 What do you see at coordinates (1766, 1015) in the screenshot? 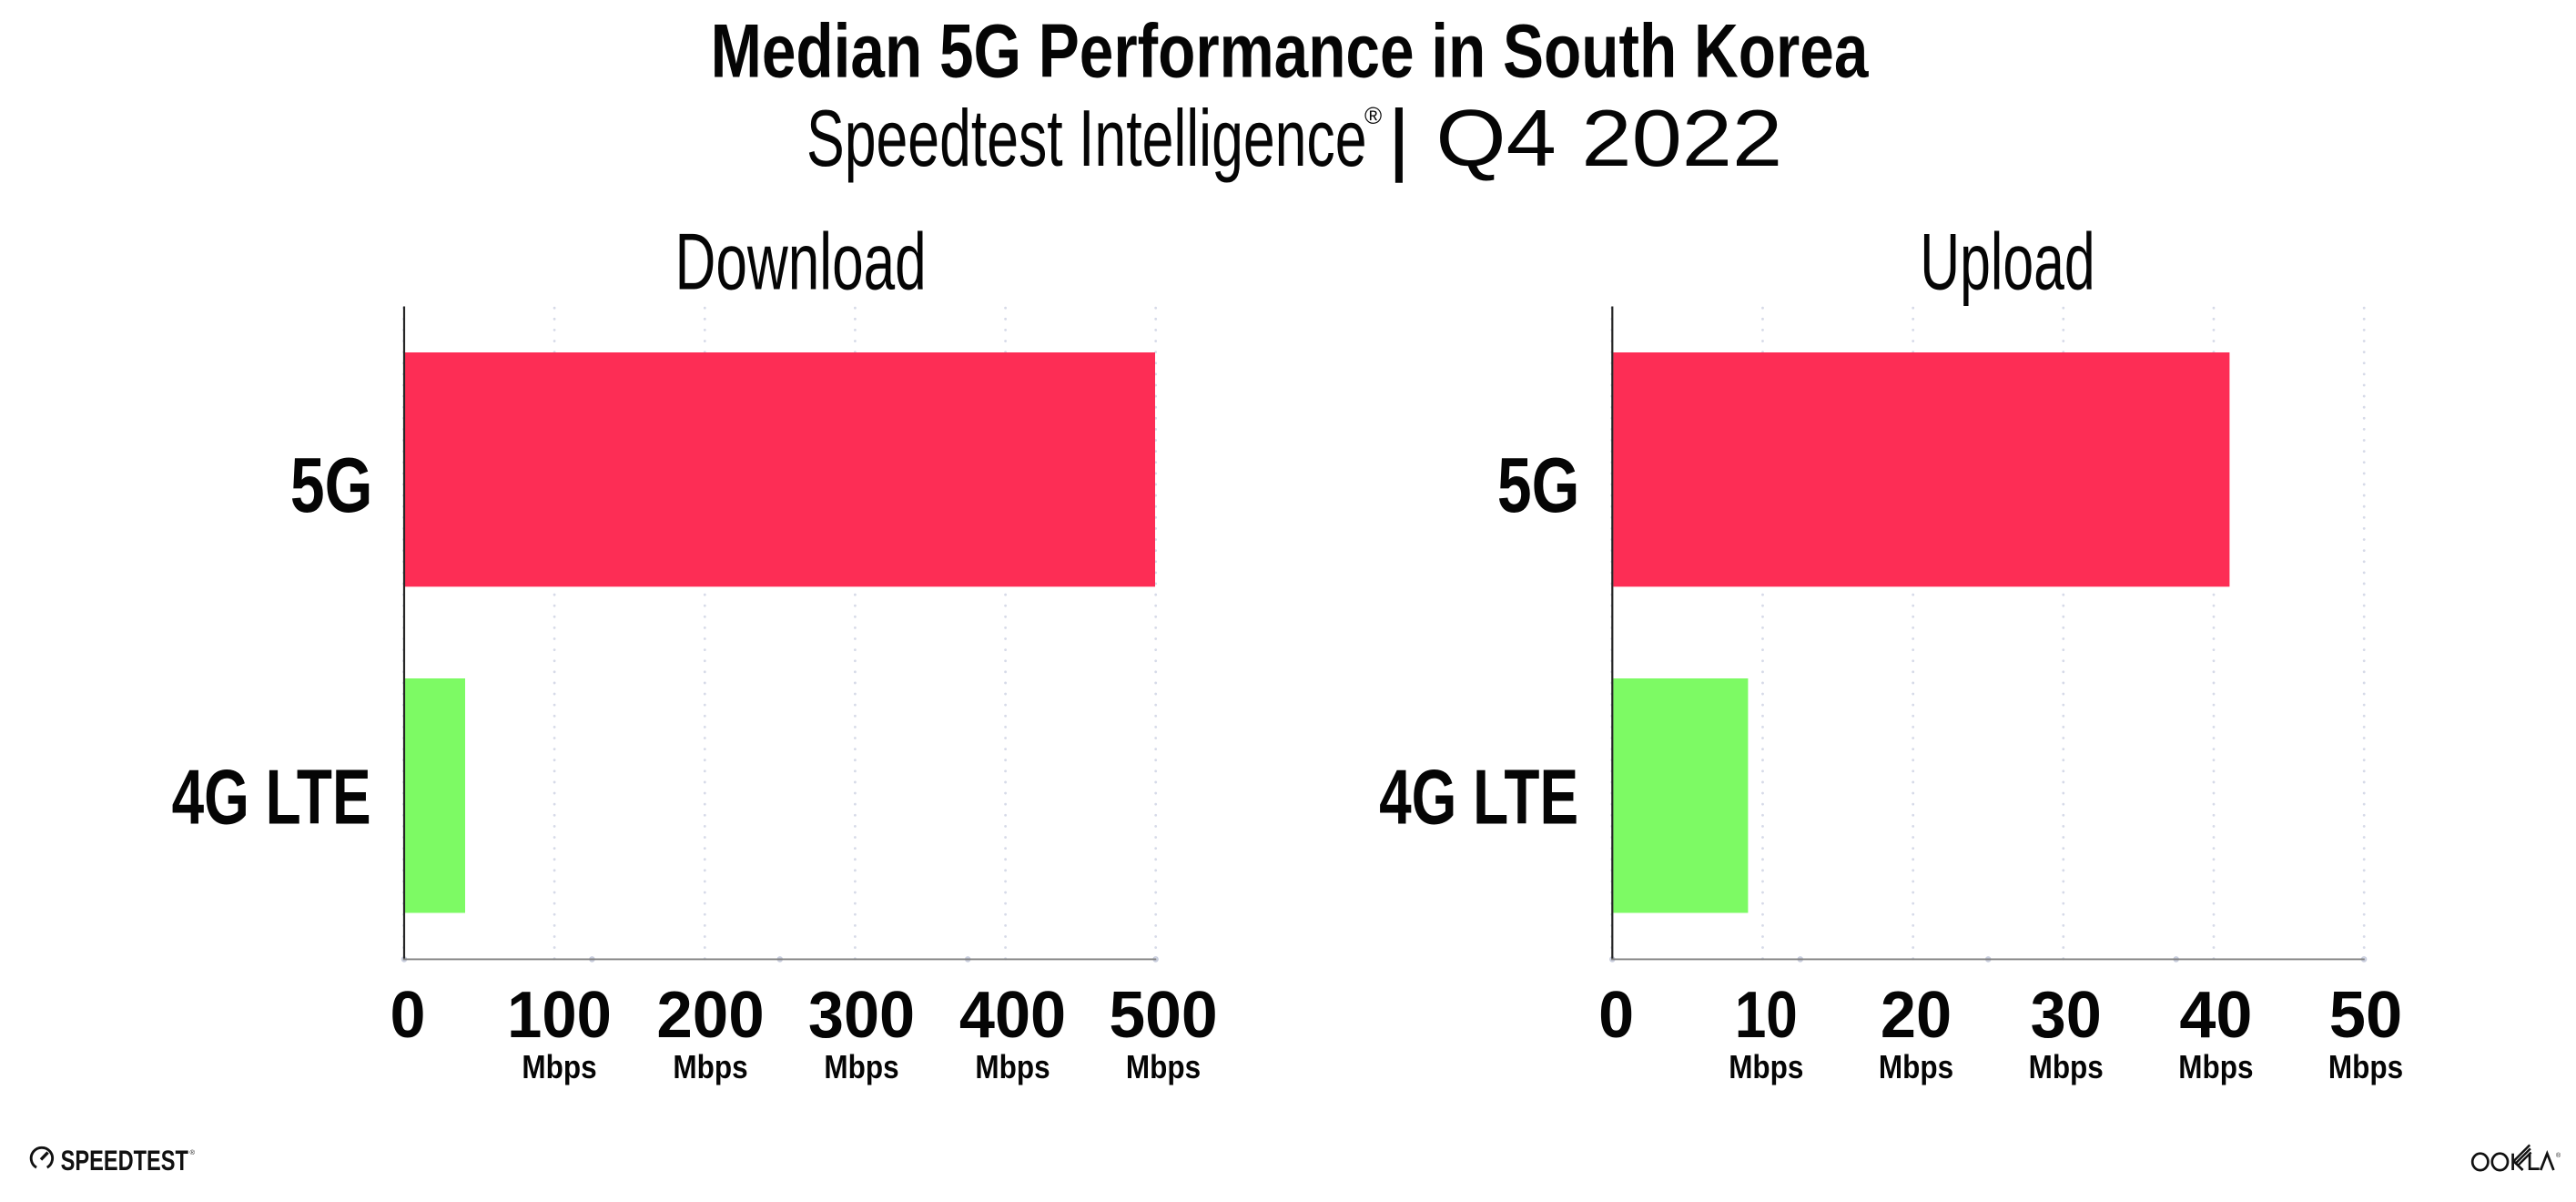
I see `svg-text: 10` at bounding box center [1766, 1015].